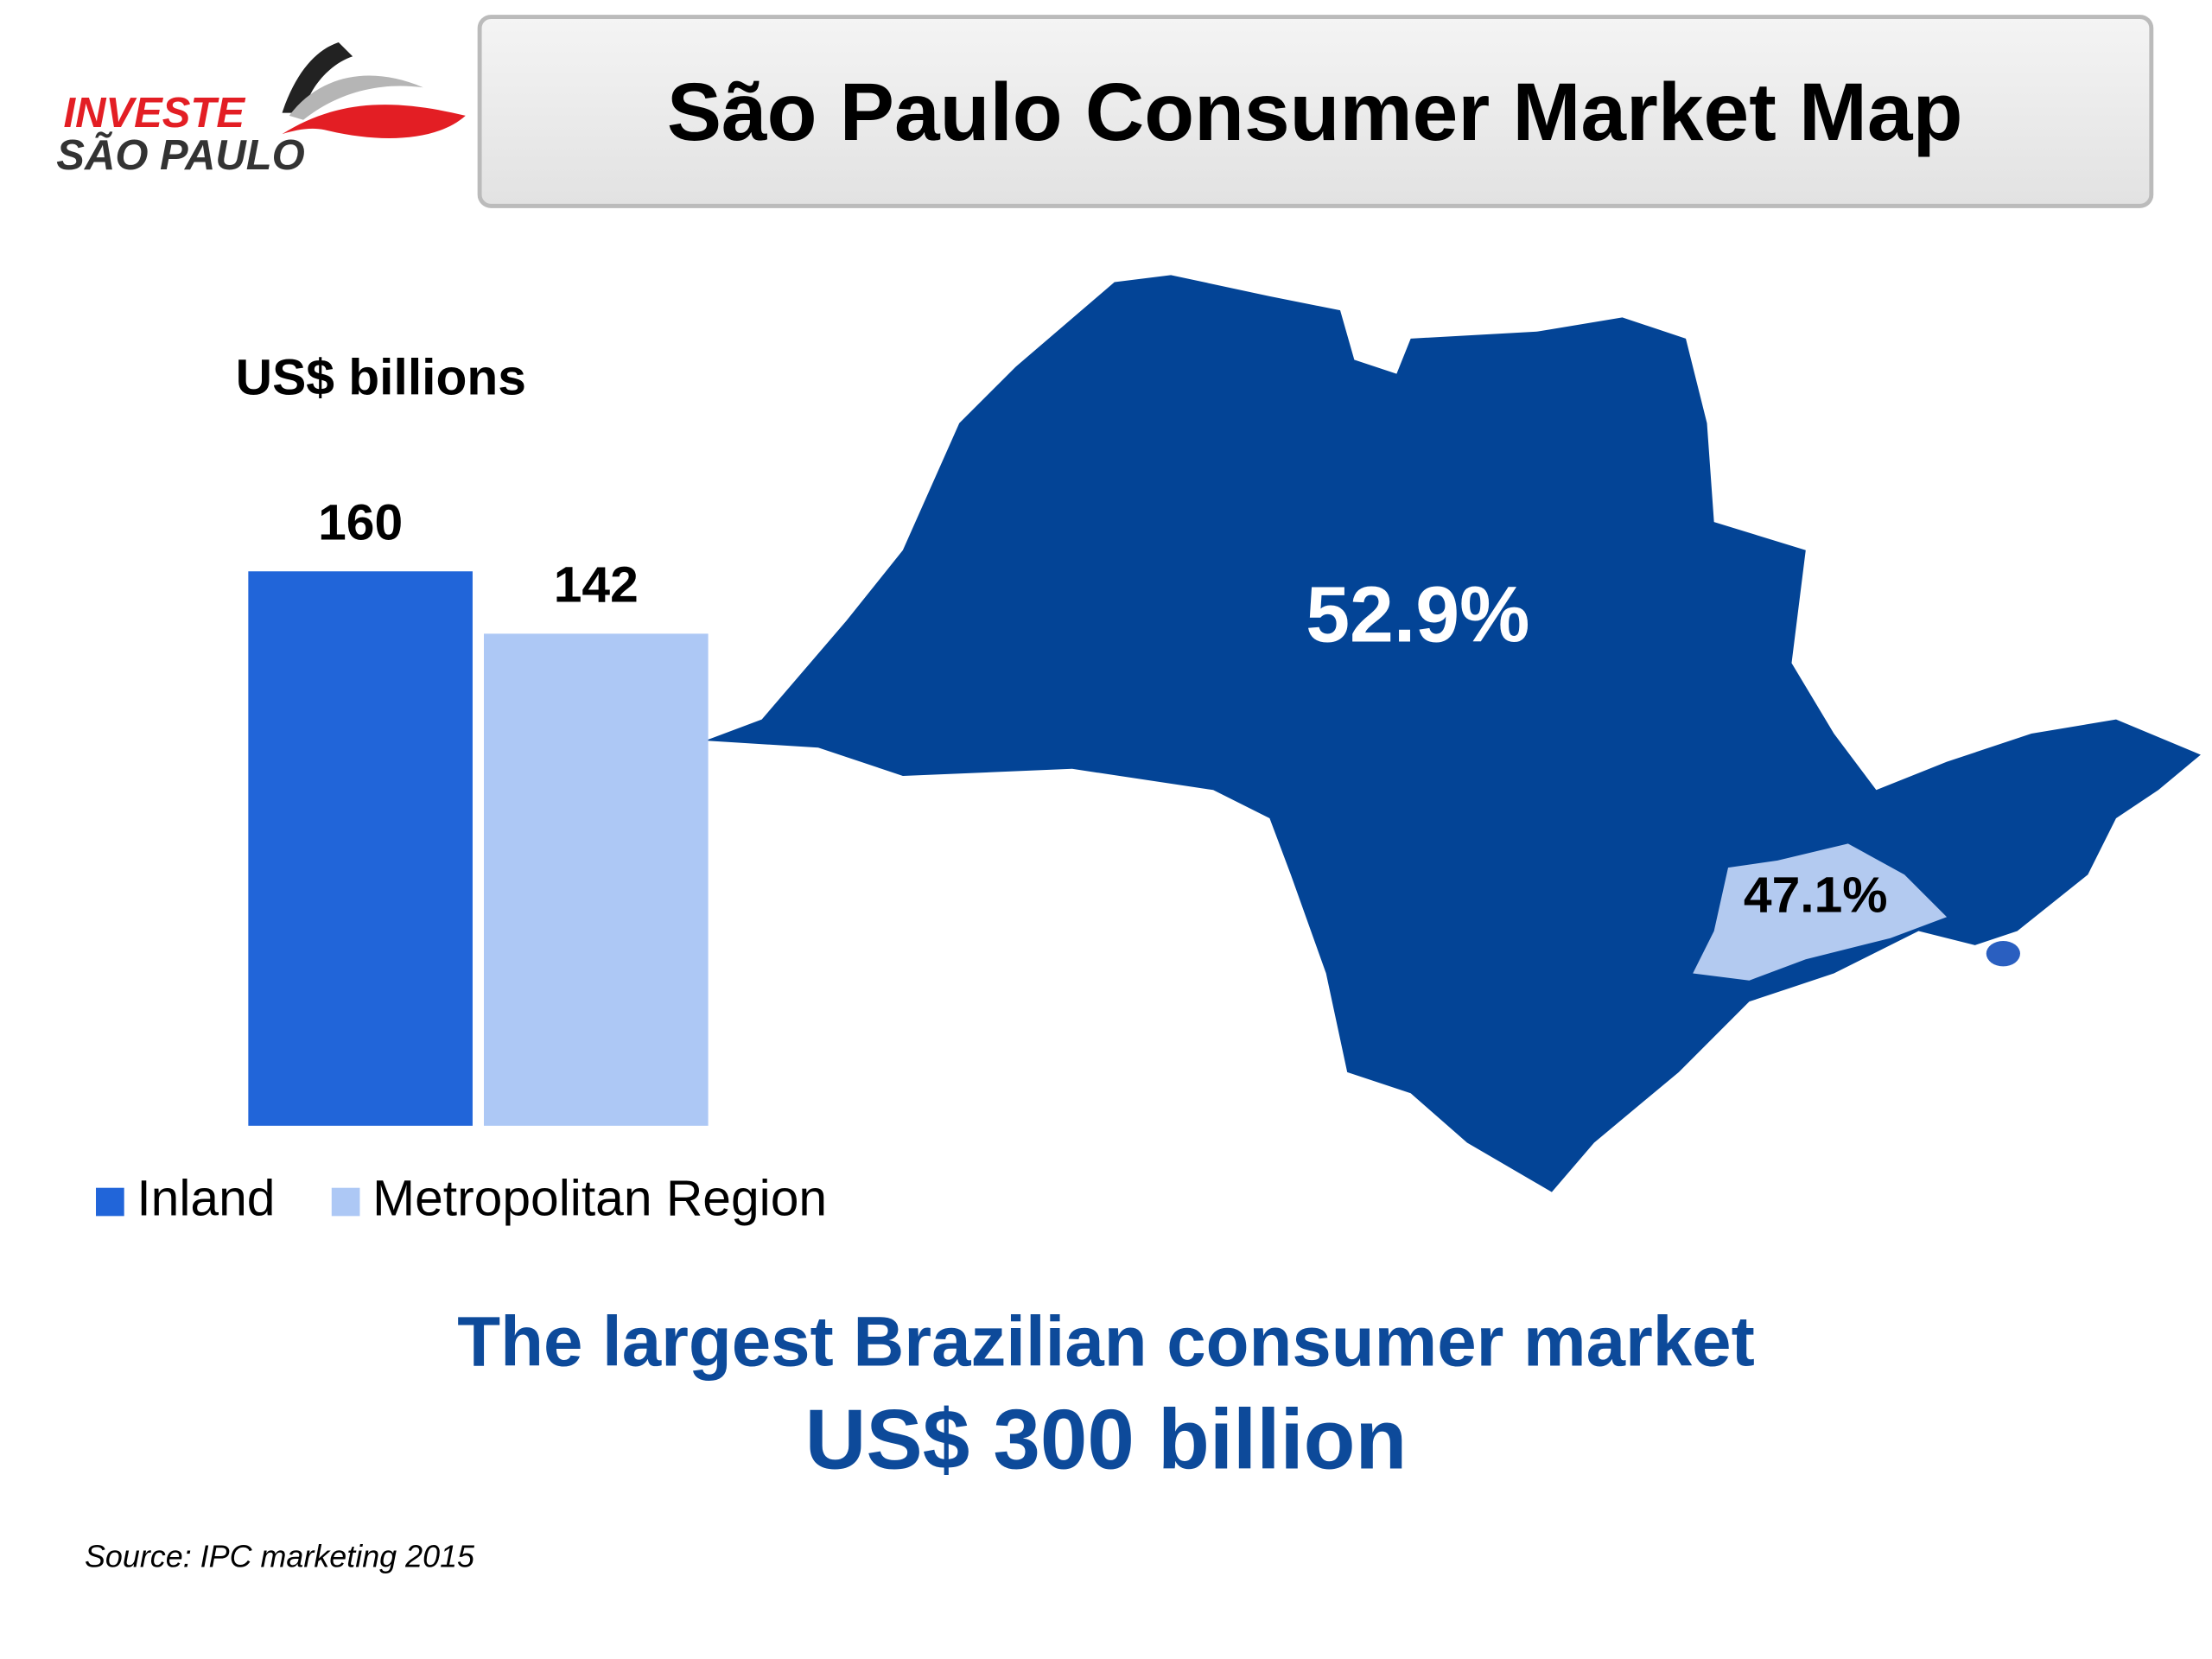  I want to click on total: US$ 300 billion, so click(1106, 1438).